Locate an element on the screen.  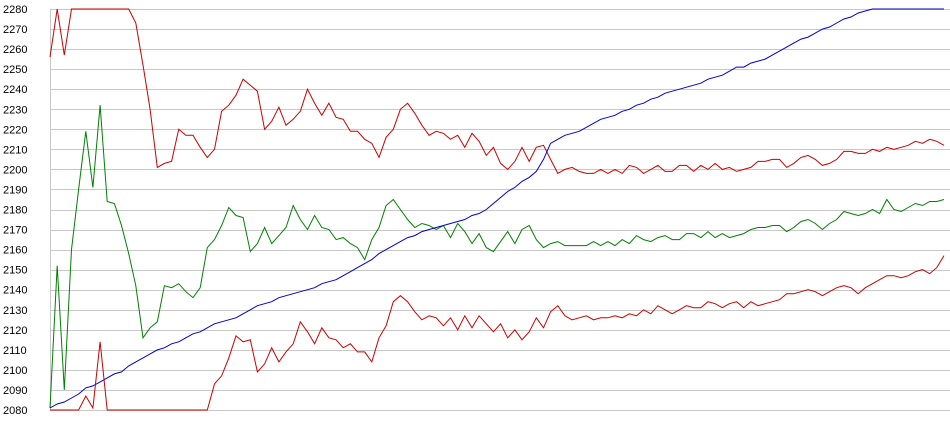
y-tick-label: 2210 is located at coordinates (15, 150).